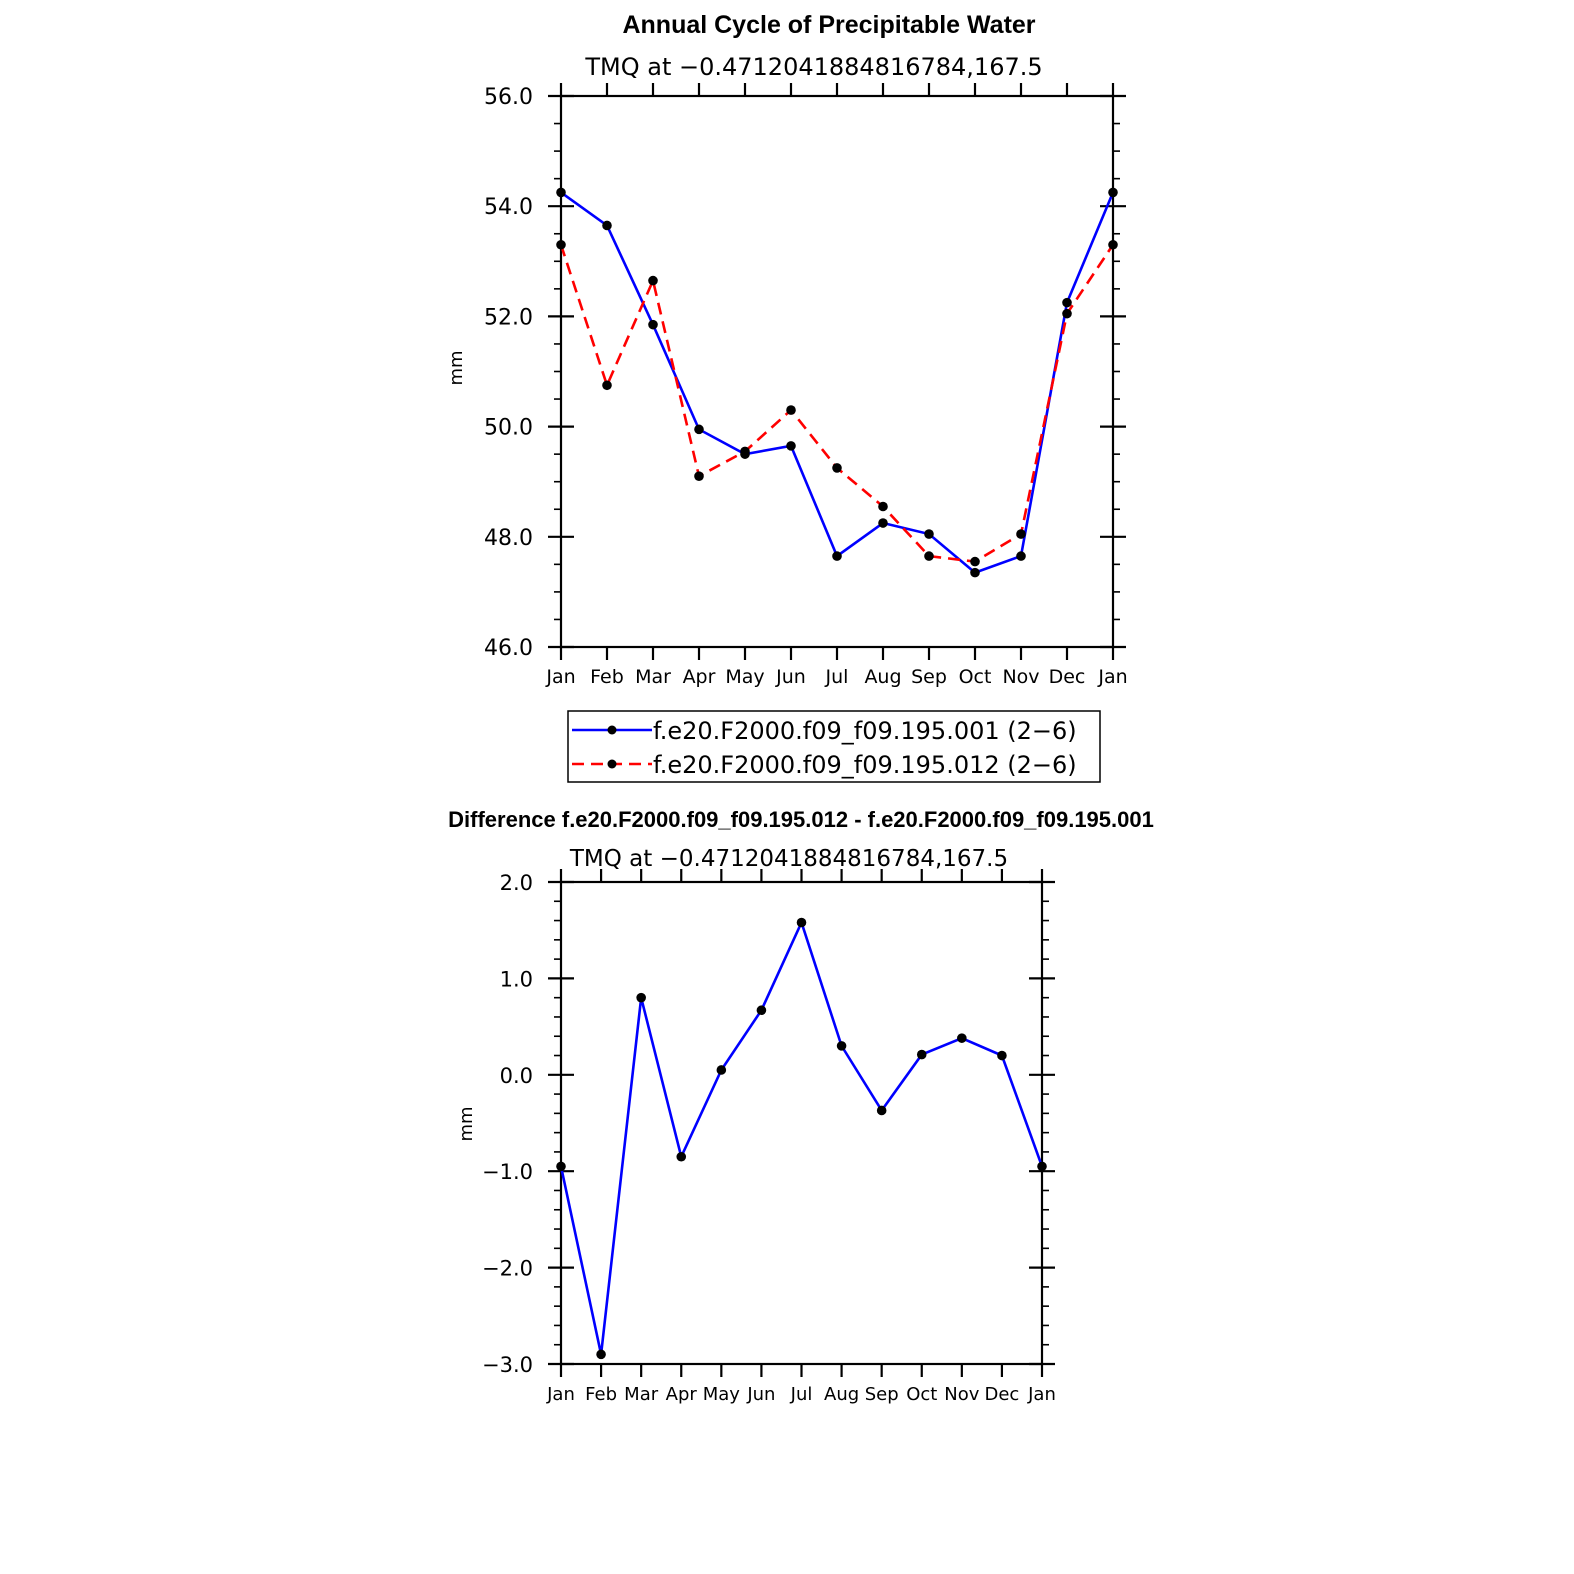 The image size is (1574, 1574). Describe the element at coordinates (507, 1172) in the screenshot. I see `y-tick-label: −1.0` at that location.